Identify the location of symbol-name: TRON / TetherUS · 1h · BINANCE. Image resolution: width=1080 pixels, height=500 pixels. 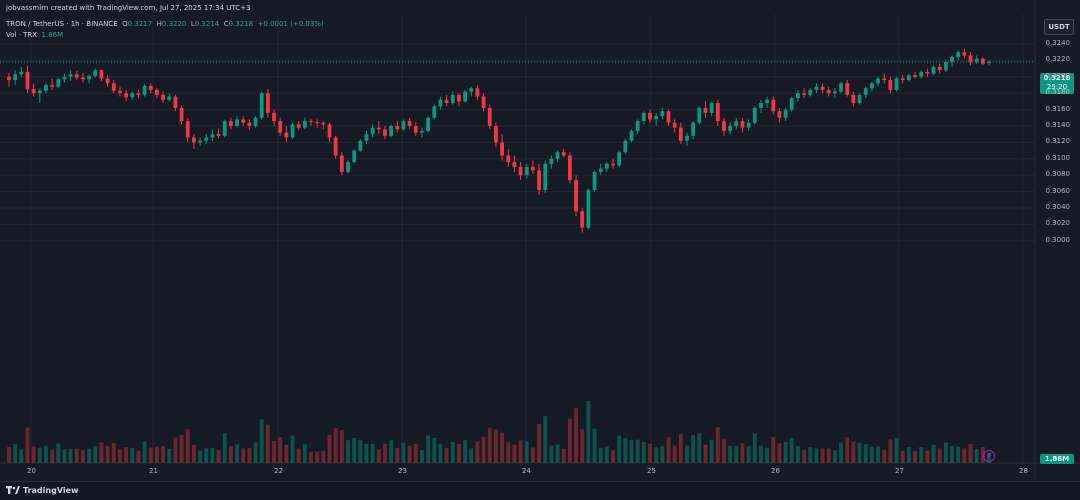
(62, 24).